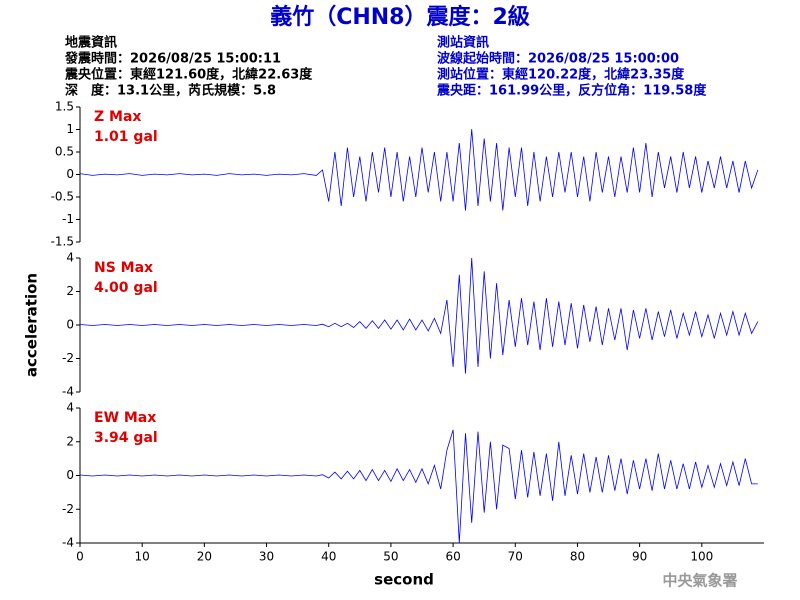 Image resolution: width=800 pixels, height=600 pixels. I want to click on y-tick-label: -1, so click(68, 219).